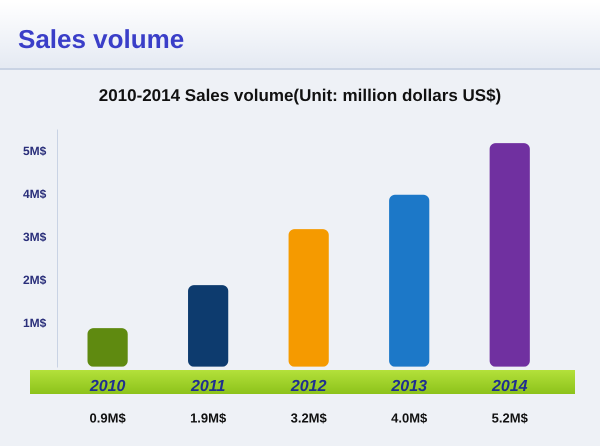 This screenshot has height=446, width=600. Describe the element at coordinates (35, 151) in the screenshot. I see `y-tick-label: 5M$` at that location.